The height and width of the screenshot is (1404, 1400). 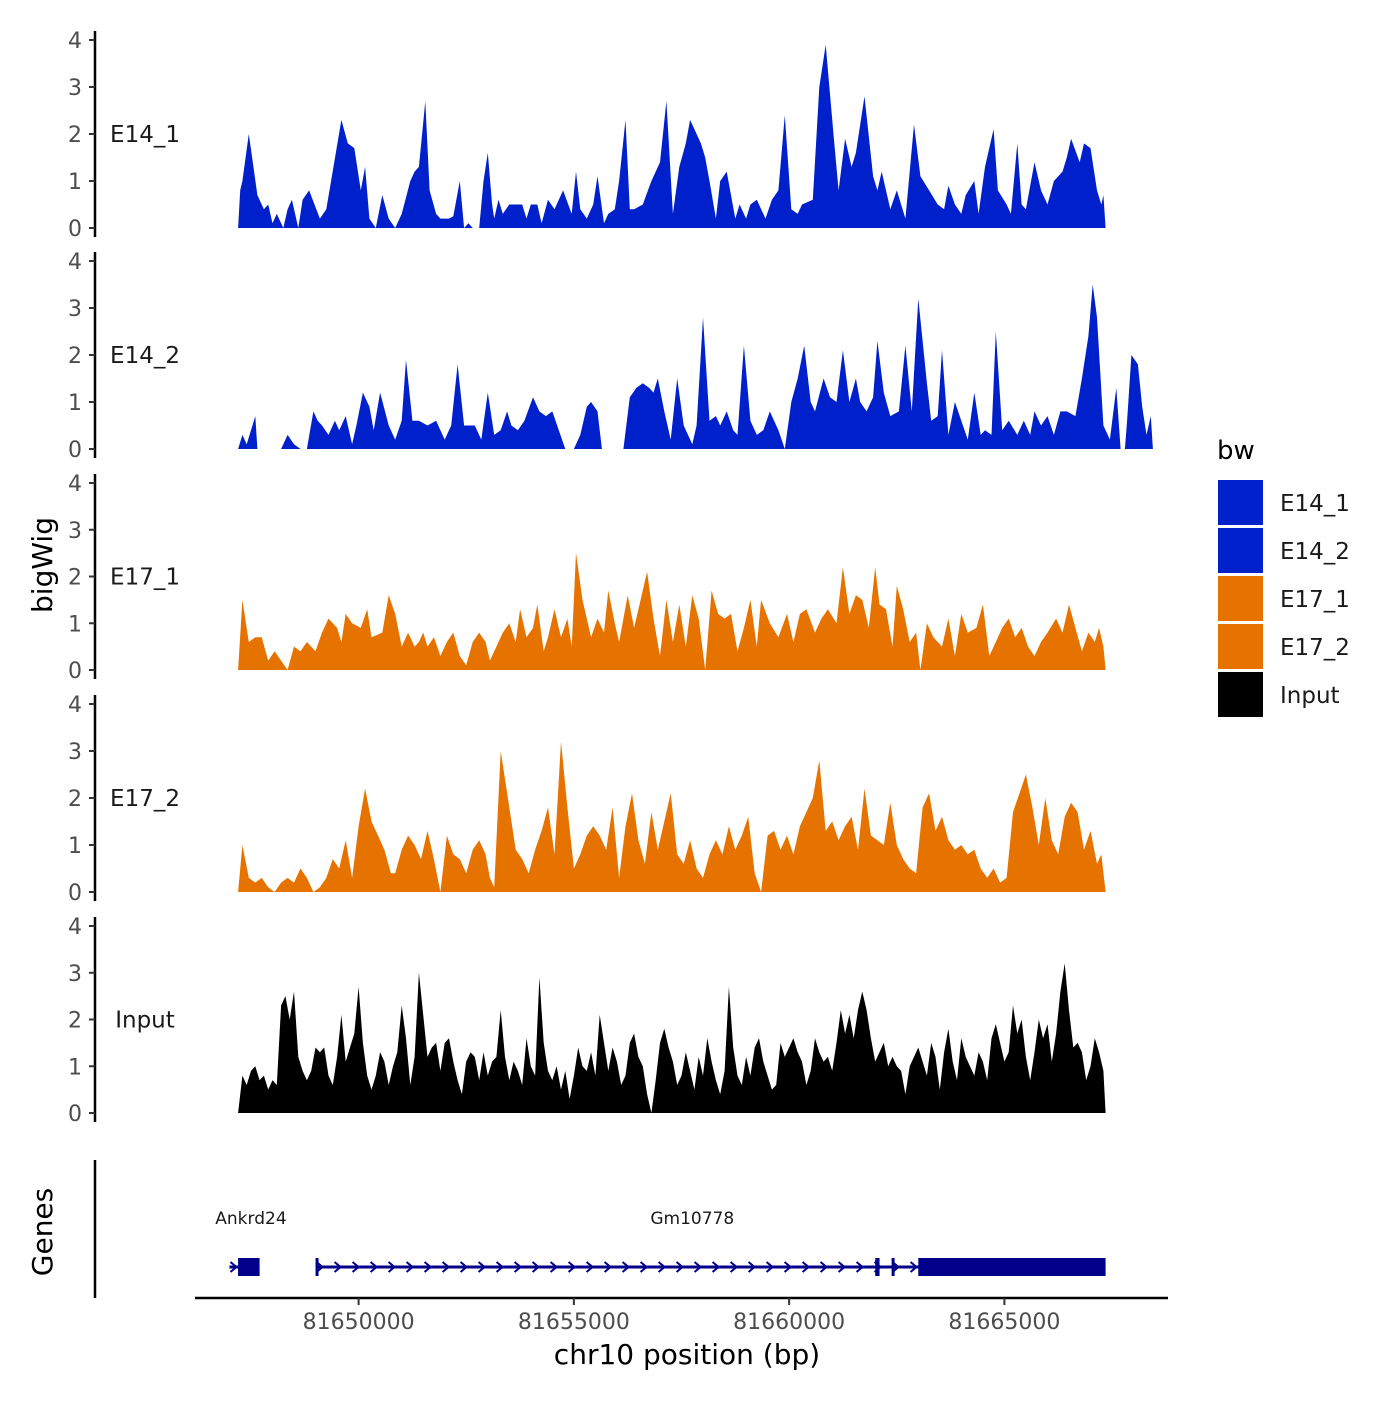 I want to click on track-label-E17_2: E17_2, so click(x=145, y=799).